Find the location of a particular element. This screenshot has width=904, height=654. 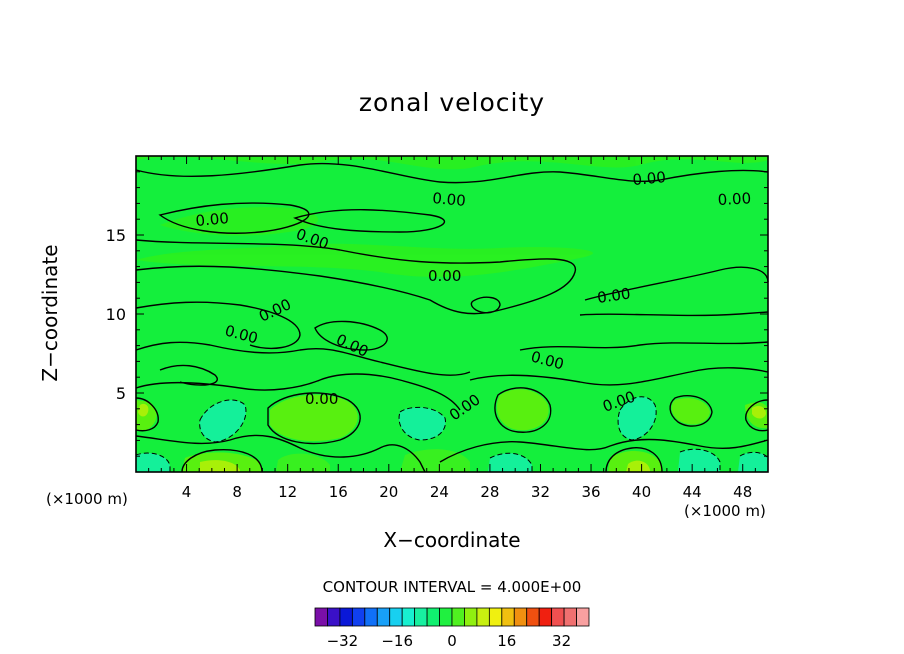

chart-title: zonal velocity is located at coordinates (452, 102).